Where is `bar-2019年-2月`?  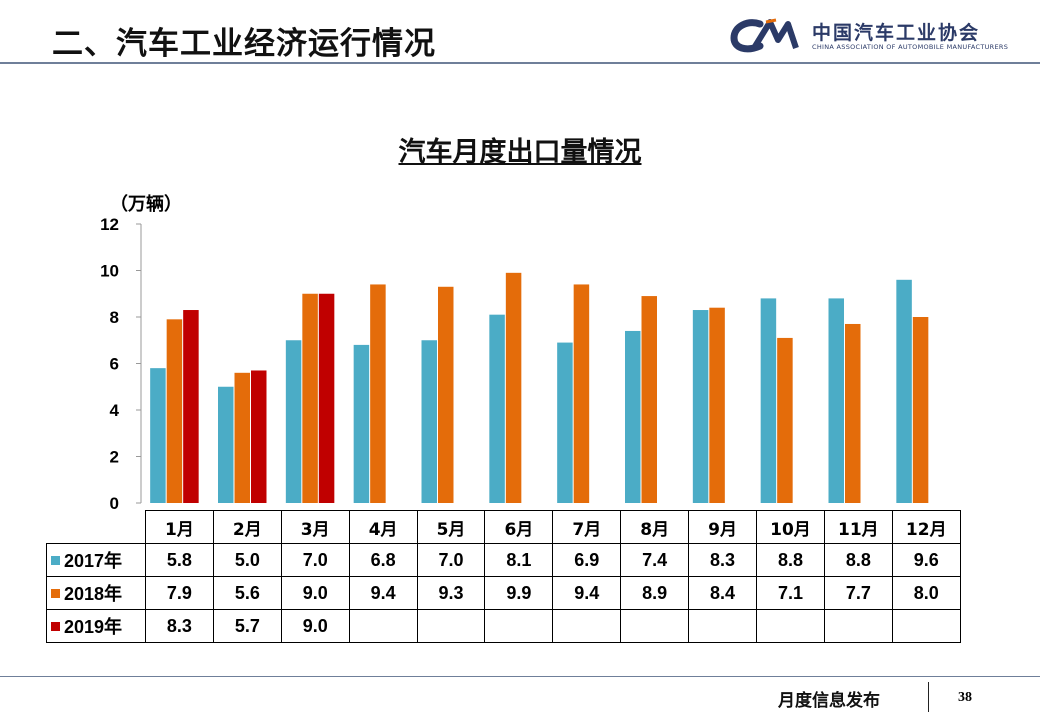 bar-2019年-2月 is located at coordinates (259, 436).